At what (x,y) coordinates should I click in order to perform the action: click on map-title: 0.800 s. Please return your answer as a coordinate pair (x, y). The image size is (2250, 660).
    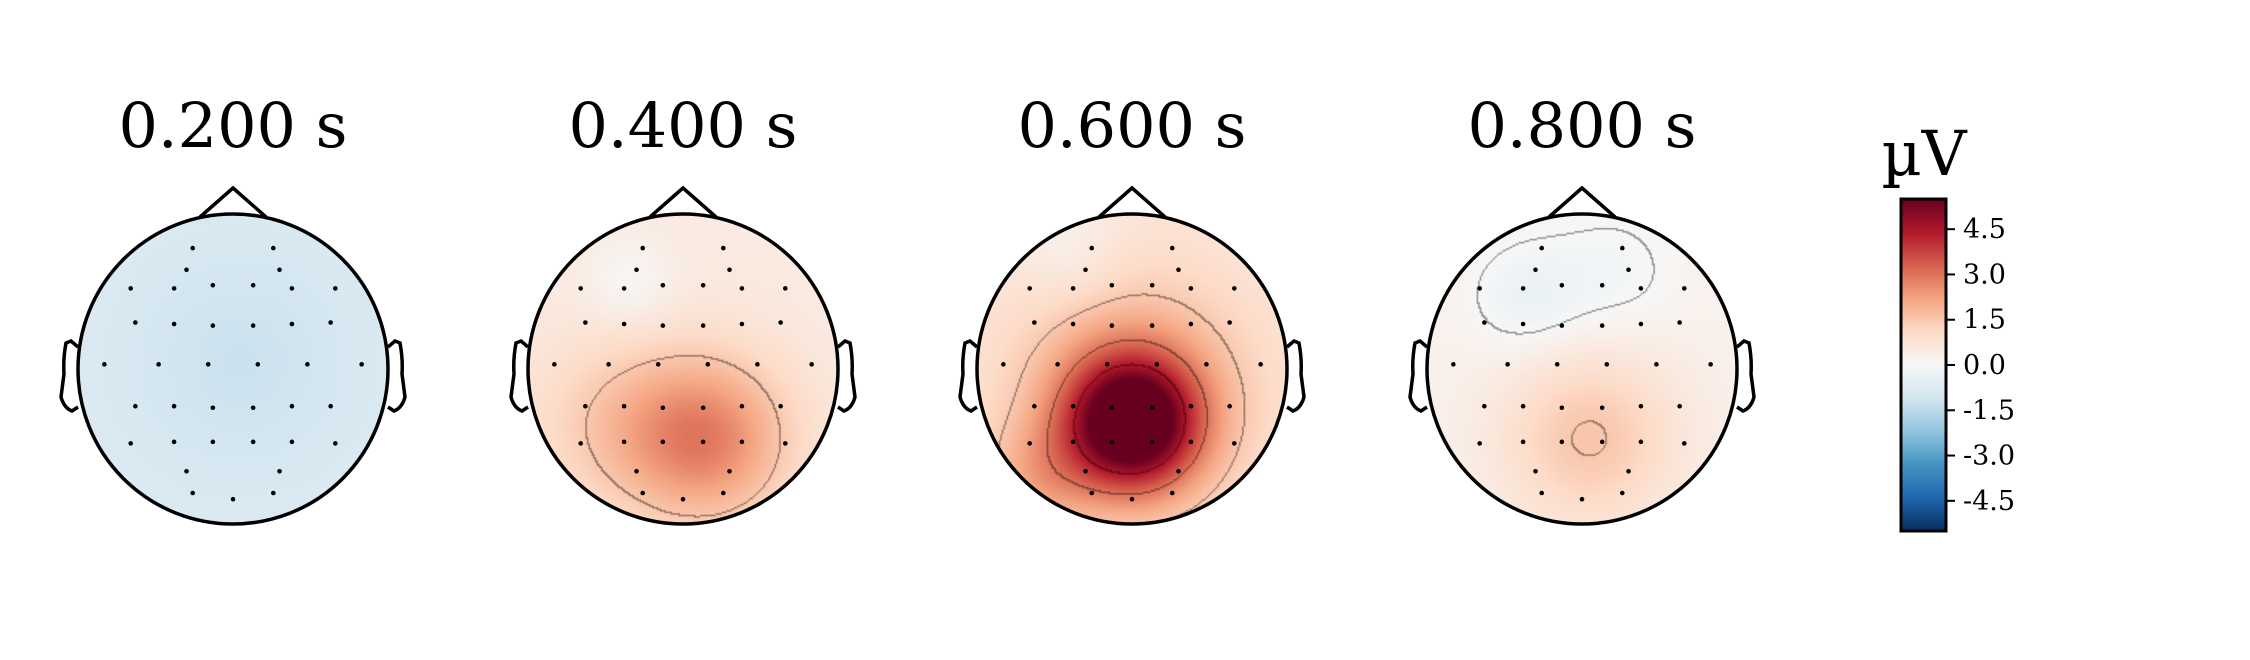
    Looking at the image, I should click on (1581, 125).